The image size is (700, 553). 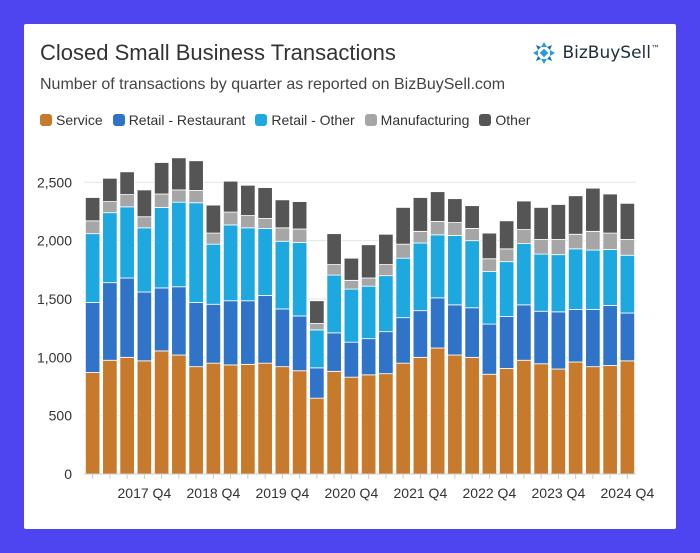 I want to click on legend-label: Other, so click(x=513, y=120).